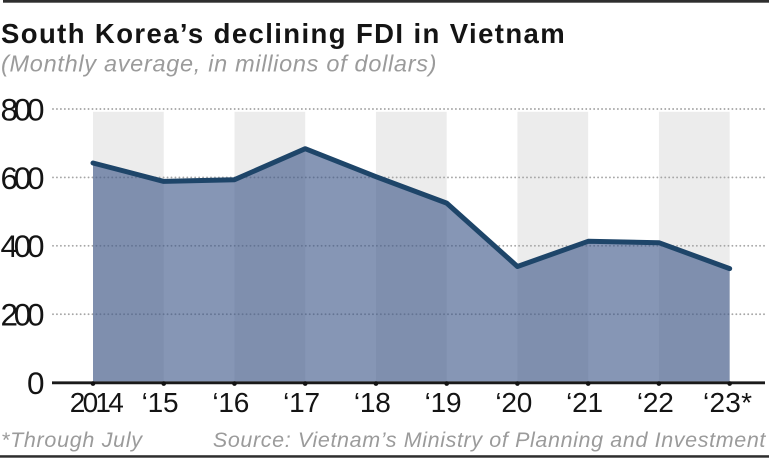  What do you see at coordinates (372, 402) in the screenshot?
I see `svg-text: ‘18` at bounding box center [372, 402].